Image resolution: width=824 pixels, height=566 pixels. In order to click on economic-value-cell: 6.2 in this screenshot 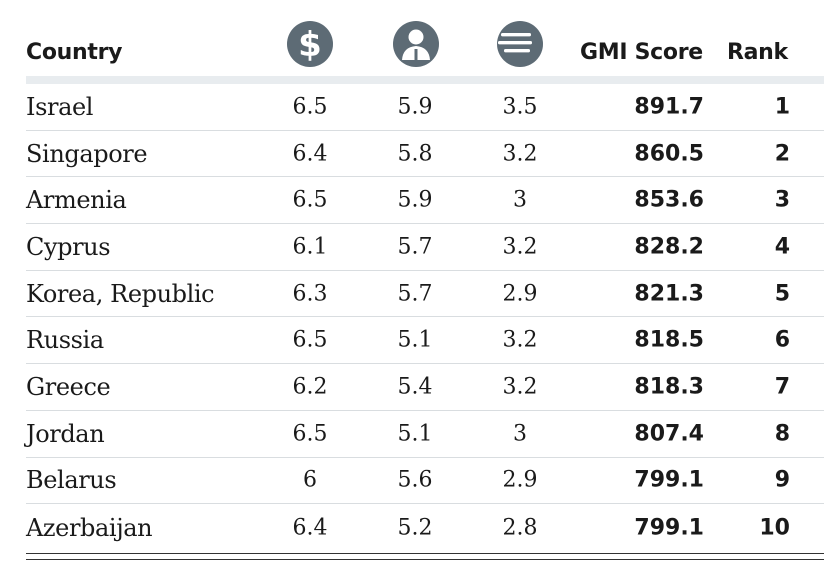, I will do `click(310, 387)`.